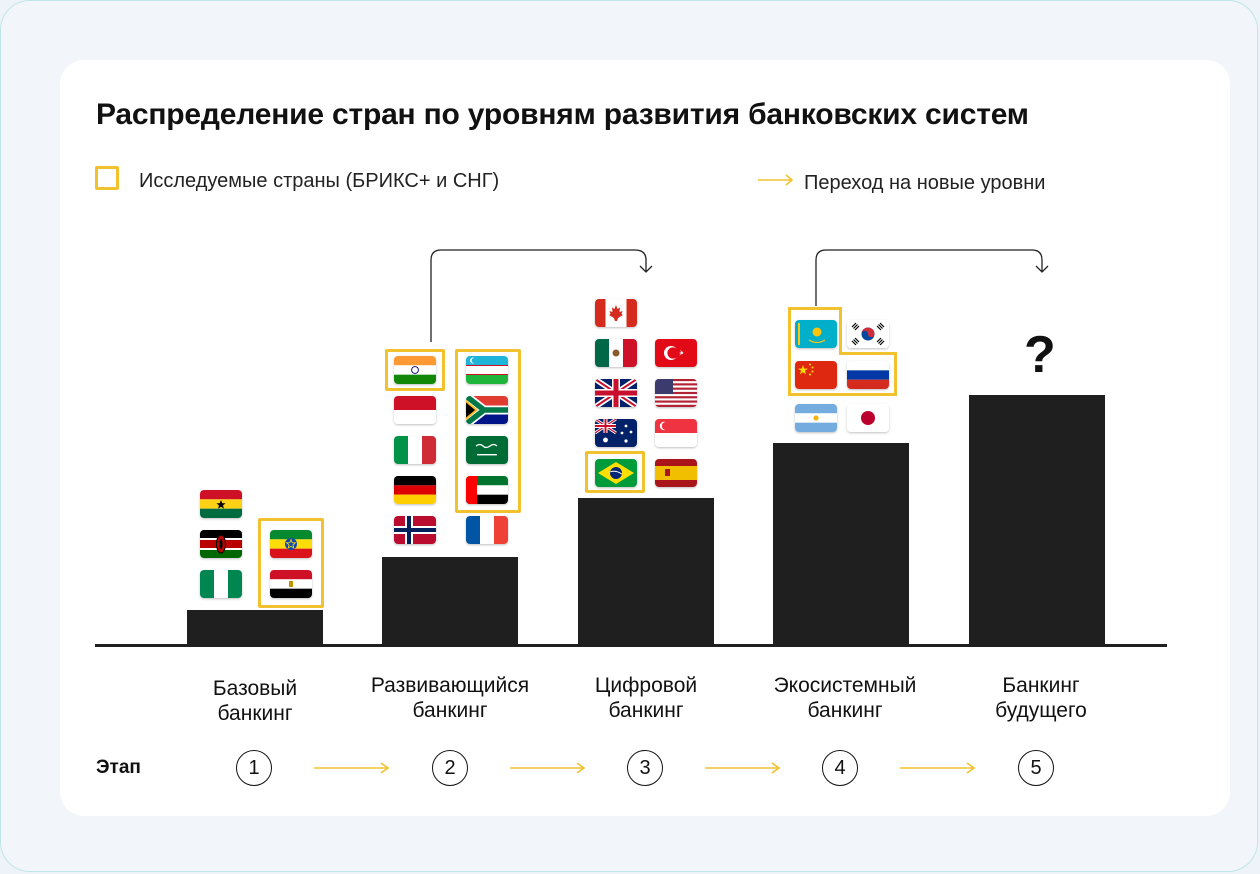 This screenshot has height=874, width=1260. What do you see at coordinates (616, 433) in the screenshot?
I see `australia-flag-icon` at bounding box center [616, 433].